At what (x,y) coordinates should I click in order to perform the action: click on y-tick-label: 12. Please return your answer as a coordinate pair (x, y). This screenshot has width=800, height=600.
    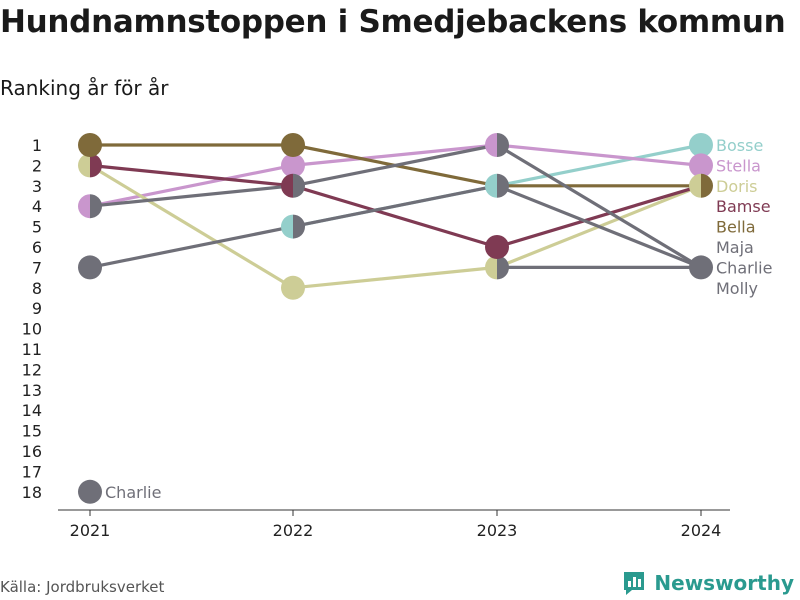
    Looking at the image, I should click on (32, 369).